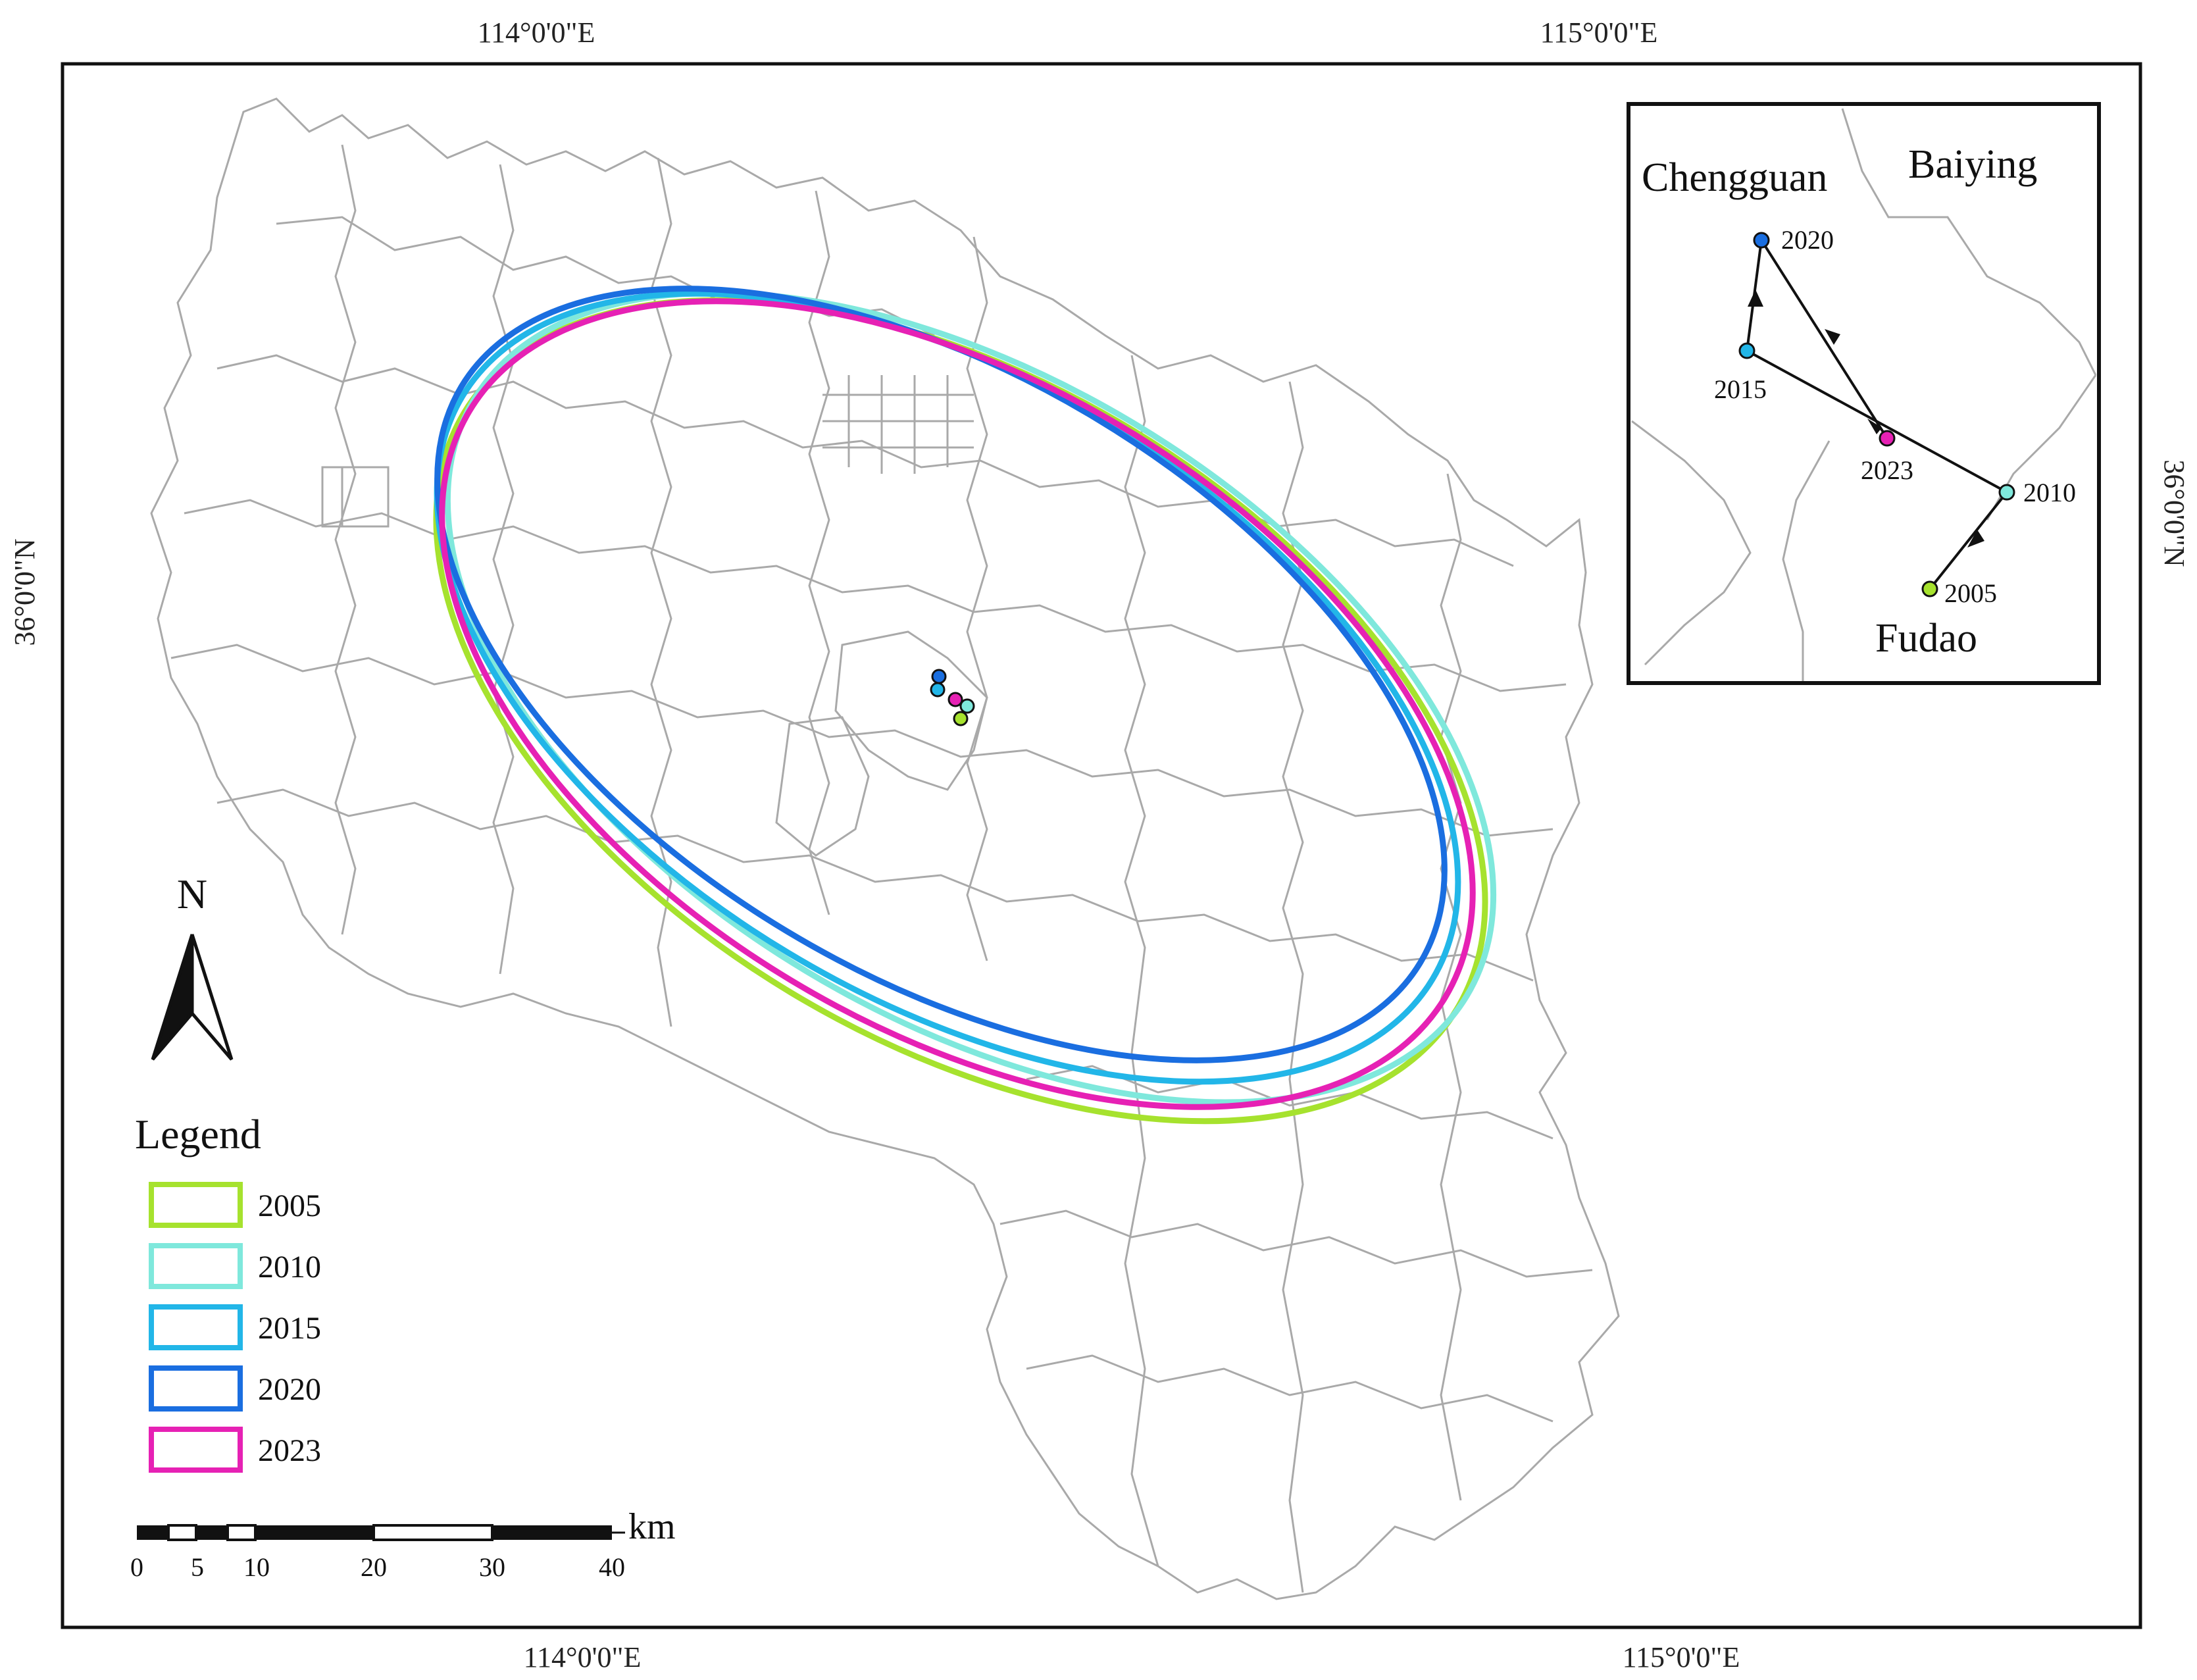  I want to click on legend-item-2005: 2005, so click(235, 1205).